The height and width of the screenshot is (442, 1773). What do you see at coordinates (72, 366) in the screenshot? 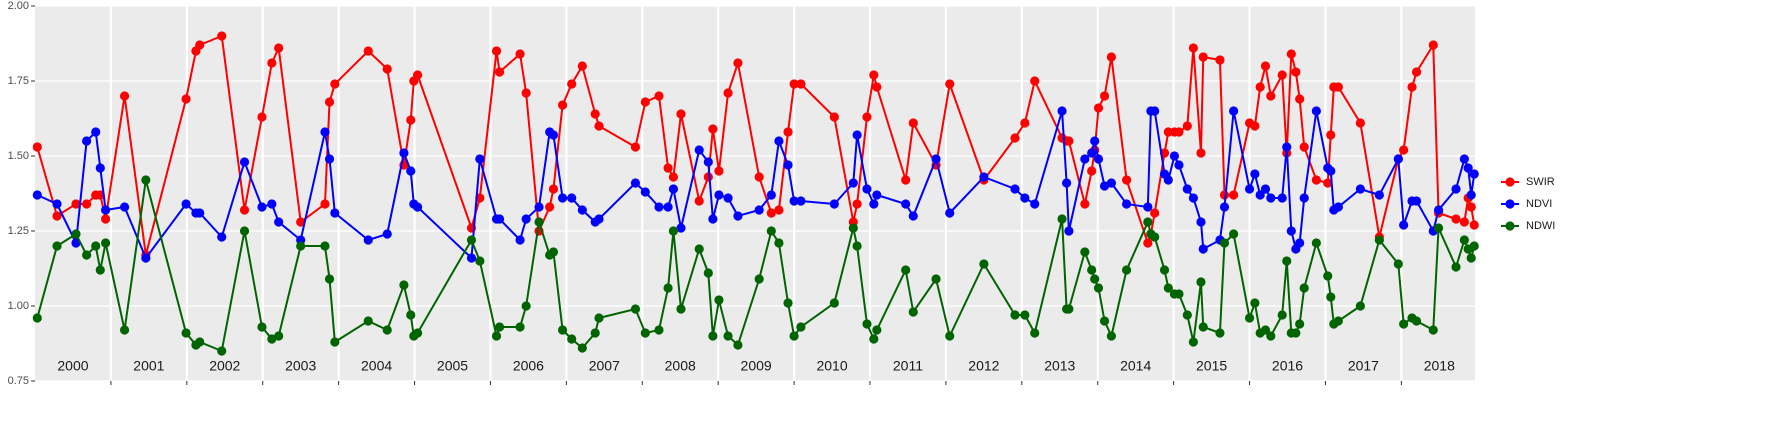
I see `year-label: 2000` at bounding box center [72, 366].